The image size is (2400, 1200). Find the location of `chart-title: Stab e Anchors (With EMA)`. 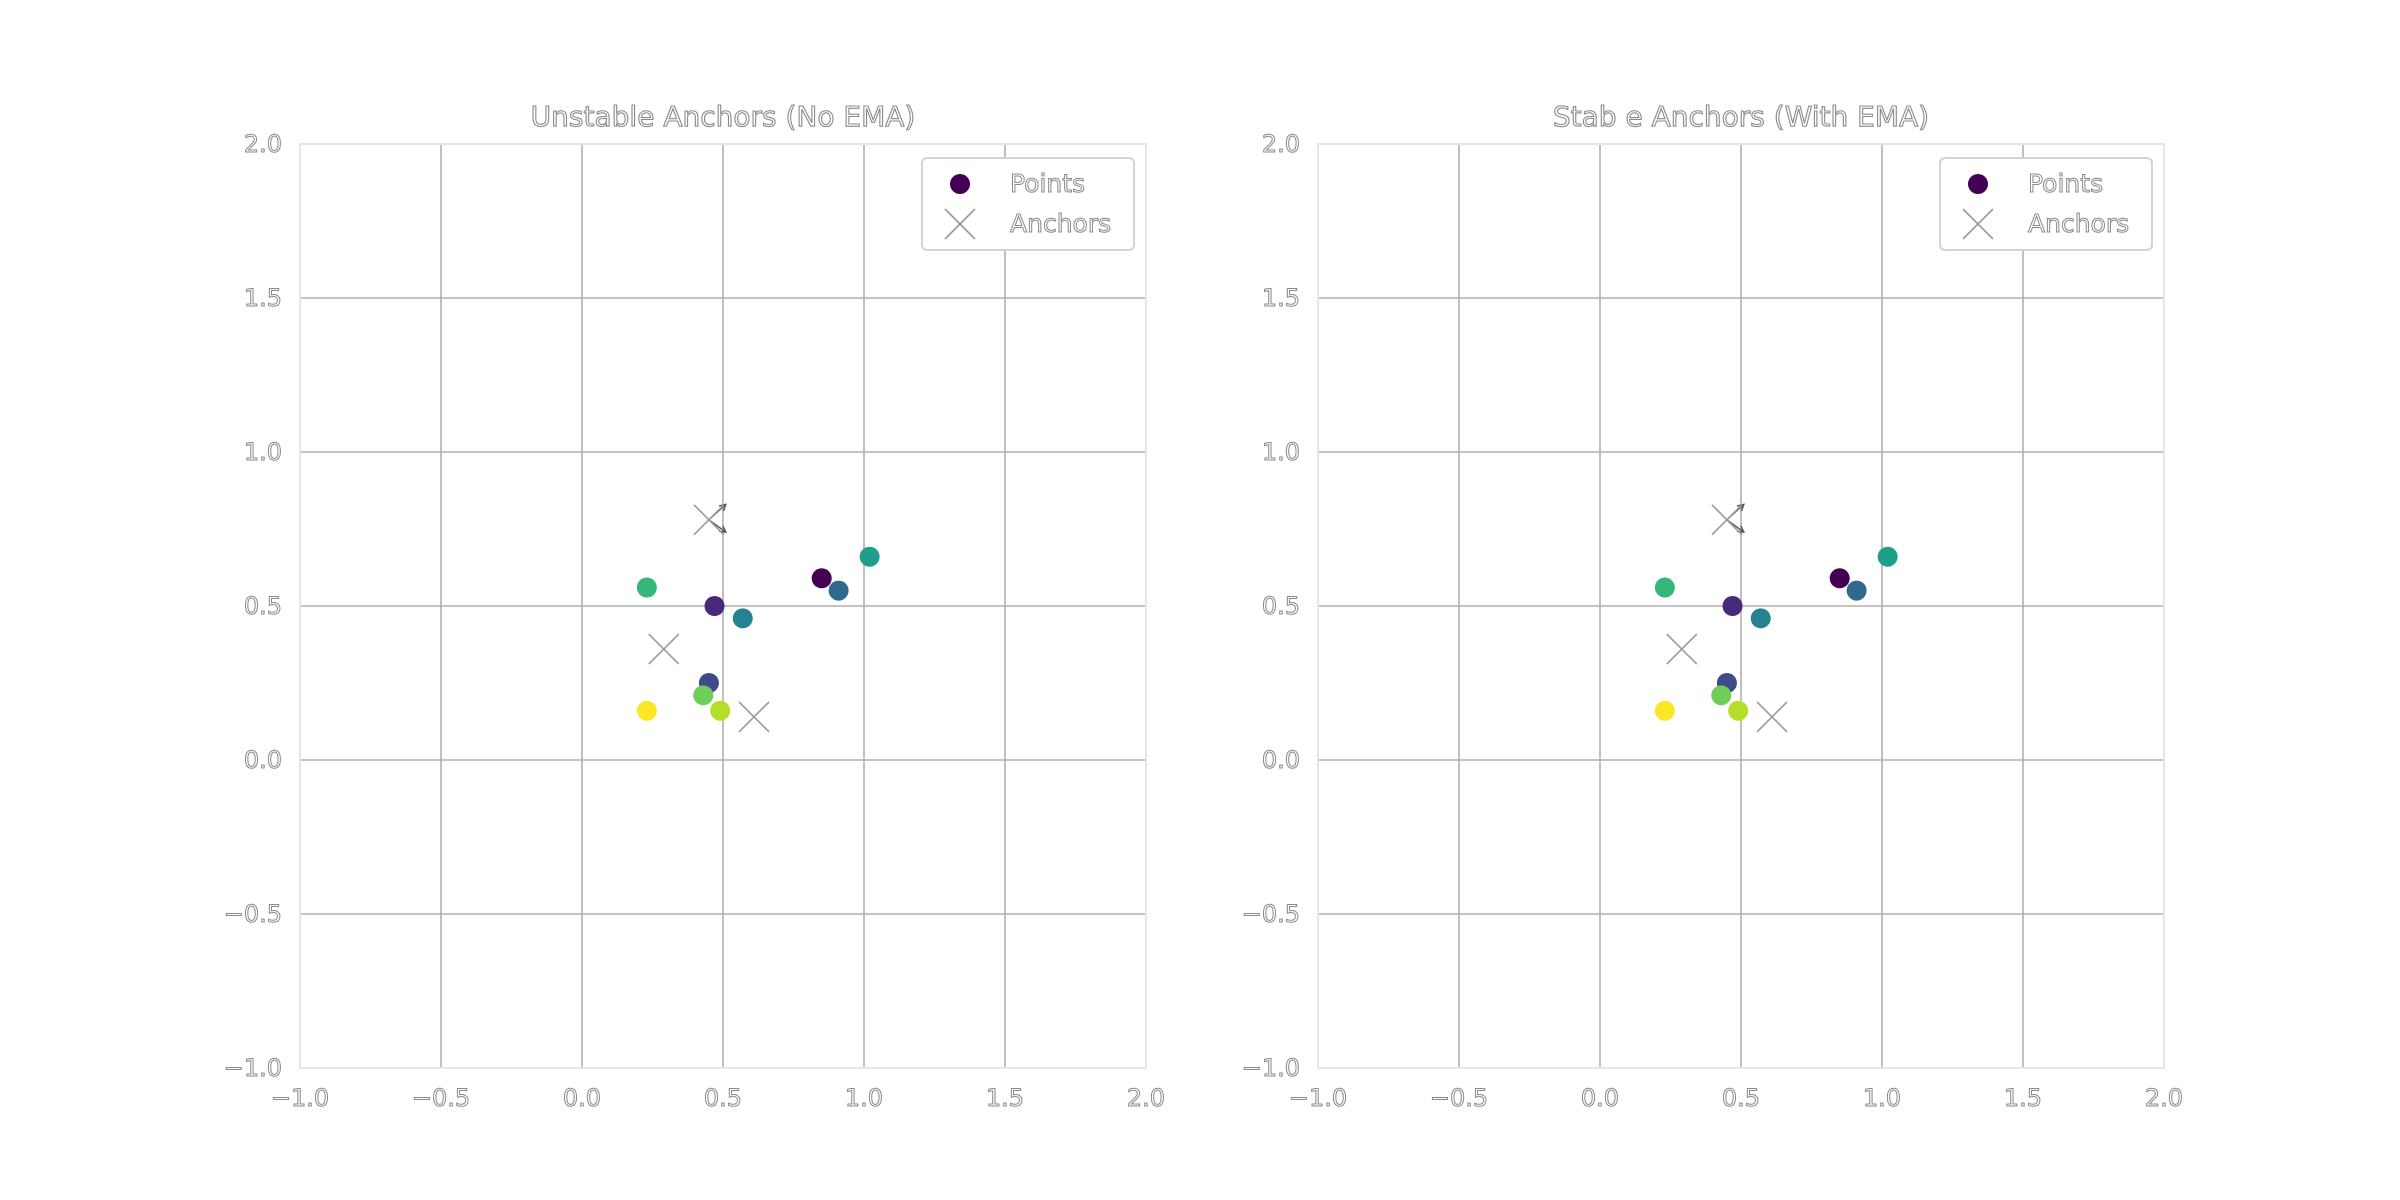

chart-title: Stab e Anchors (With EMA) is located at coordinates (1741, 116).